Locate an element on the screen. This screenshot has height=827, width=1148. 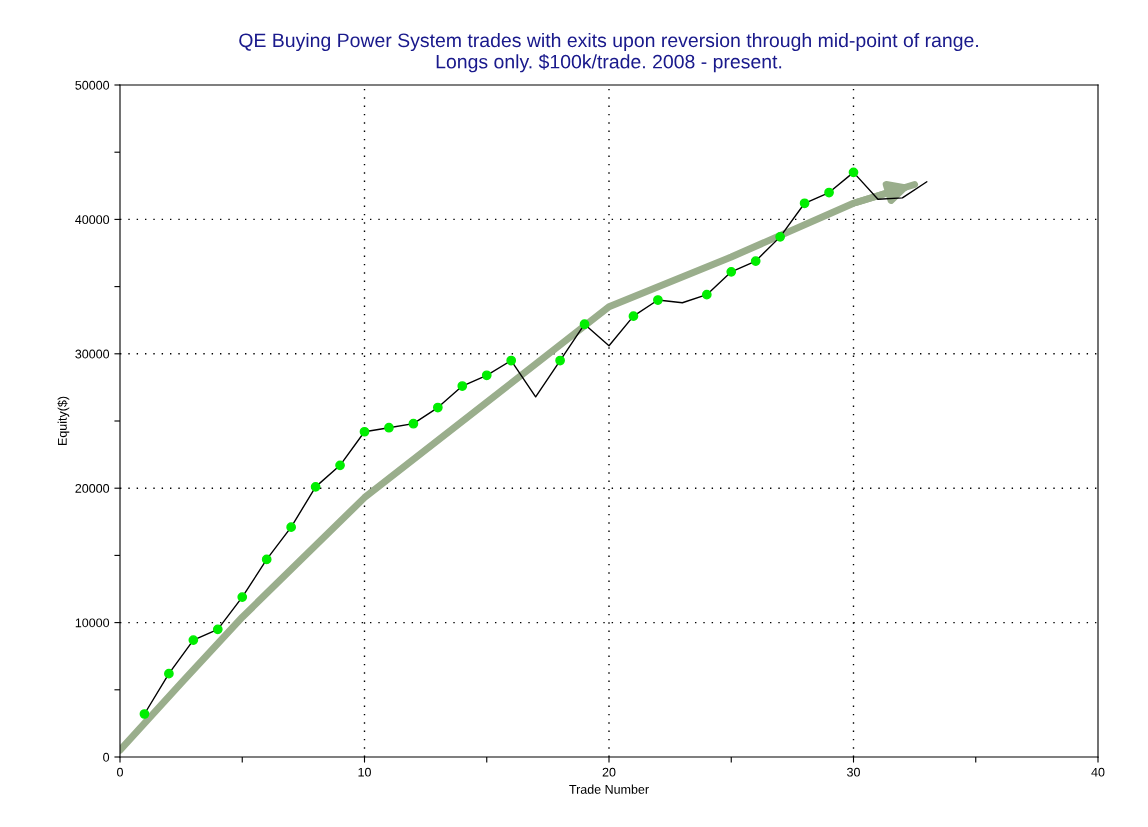
y-tick-label: 20000 is located at coordinates (92, 488).